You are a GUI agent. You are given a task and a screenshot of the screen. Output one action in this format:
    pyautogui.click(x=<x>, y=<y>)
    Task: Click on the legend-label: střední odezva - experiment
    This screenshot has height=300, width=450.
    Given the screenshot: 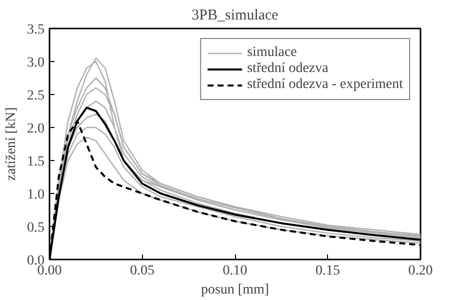 What is the action you would take?
    pyautogui.click(x=325, y=85)
    